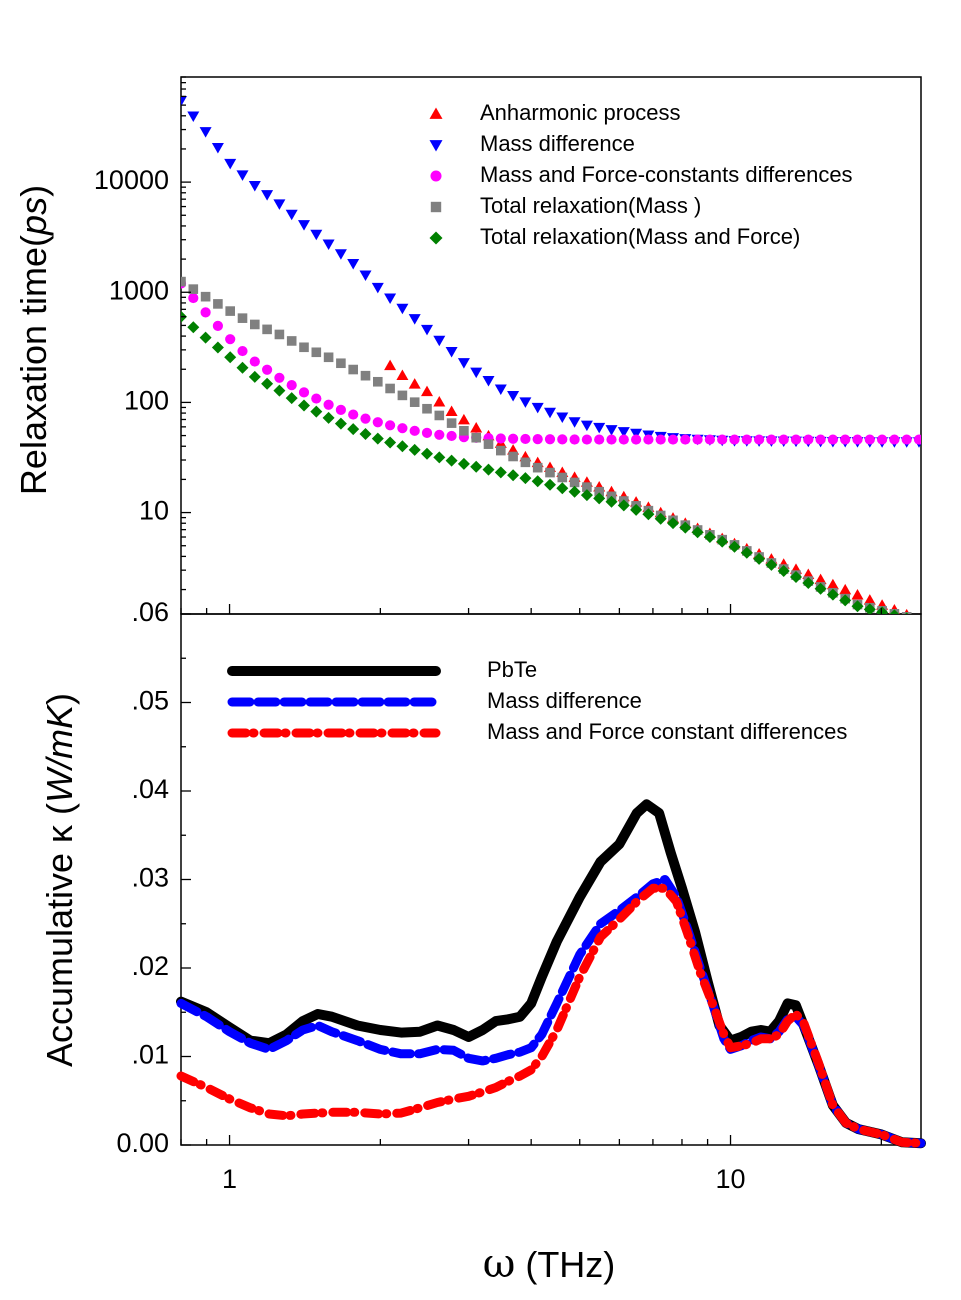 The height and width of the screenshot is (1300, 961). What do you see at coordinates (150, 878) in the screenshot?
I see `bottom-y-tick-label: .03` at bounding box center [150, 878].